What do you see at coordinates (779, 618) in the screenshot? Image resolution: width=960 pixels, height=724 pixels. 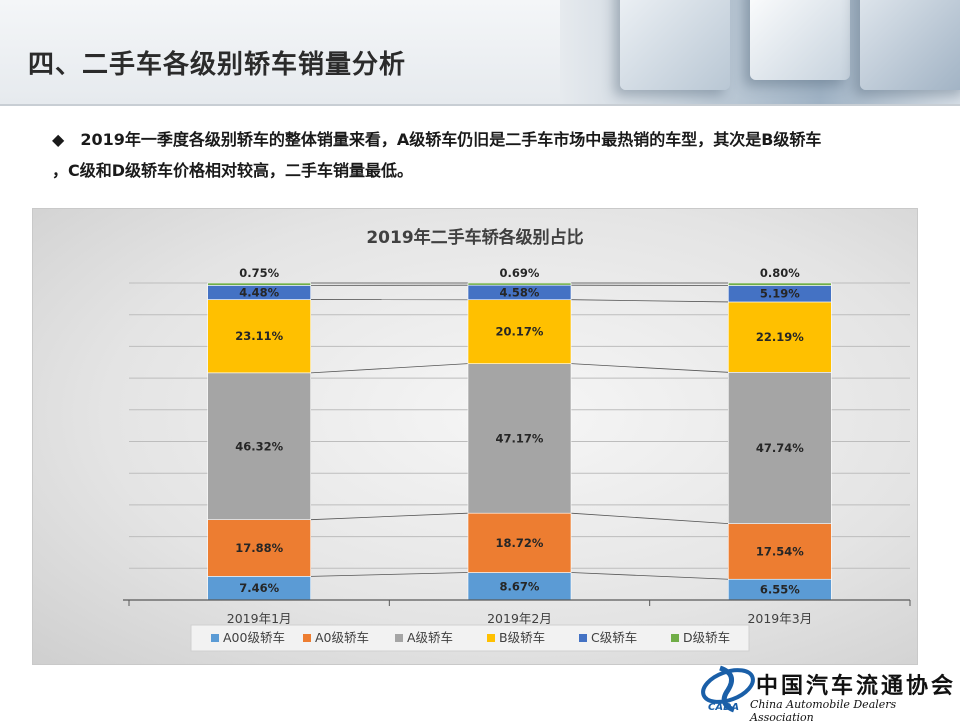 I see `x-tick-label: 2019年3月` at bounding box center [779, 618].